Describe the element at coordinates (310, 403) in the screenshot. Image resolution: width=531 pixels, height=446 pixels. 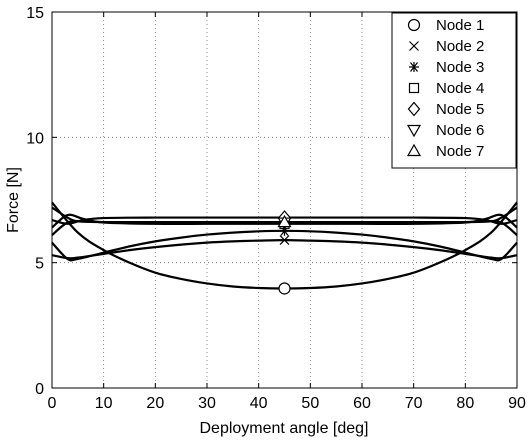
I see `x-tick-label: 50` at that location.